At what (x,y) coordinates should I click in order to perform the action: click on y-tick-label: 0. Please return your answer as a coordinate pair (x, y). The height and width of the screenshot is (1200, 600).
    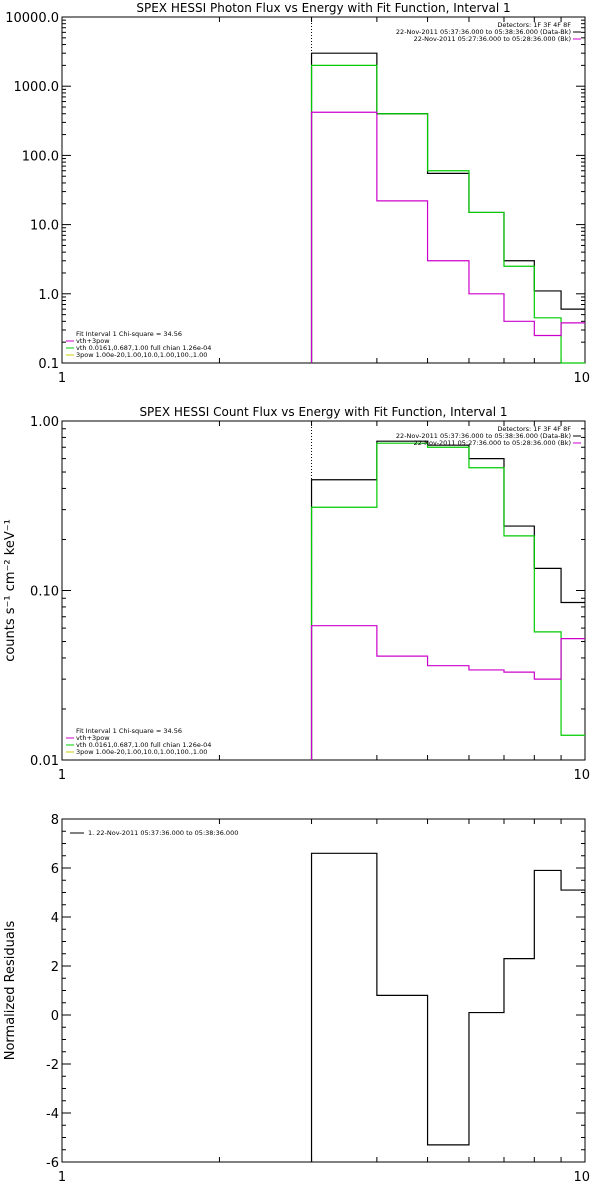
    Looking at the image, I should click on (55, 1016).